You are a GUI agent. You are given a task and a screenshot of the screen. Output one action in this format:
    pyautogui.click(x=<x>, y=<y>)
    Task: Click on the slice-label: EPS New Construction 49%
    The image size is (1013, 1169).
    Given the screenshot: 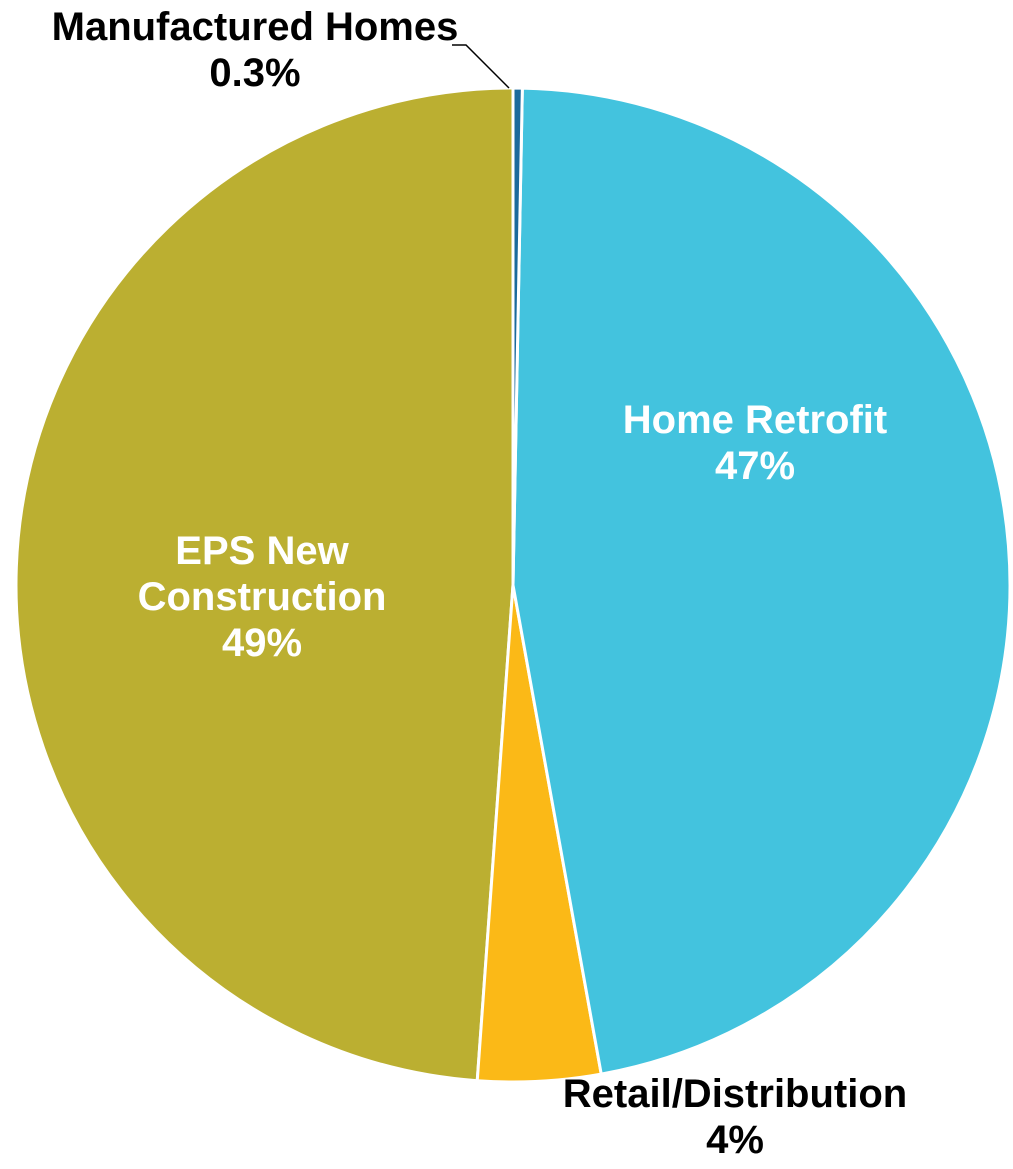 What is the action you would take?
    pyautogui.click(x=262, y=597)
    